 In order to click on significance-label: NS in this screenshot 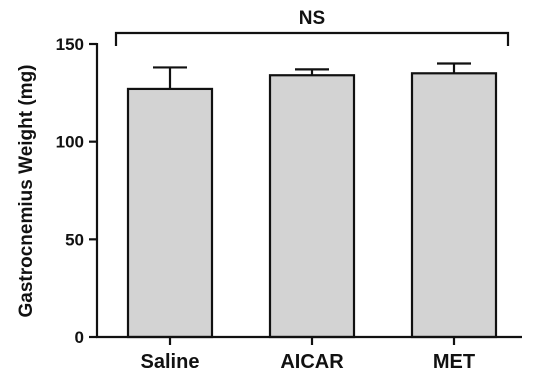, I will do `click(312, 18)`.